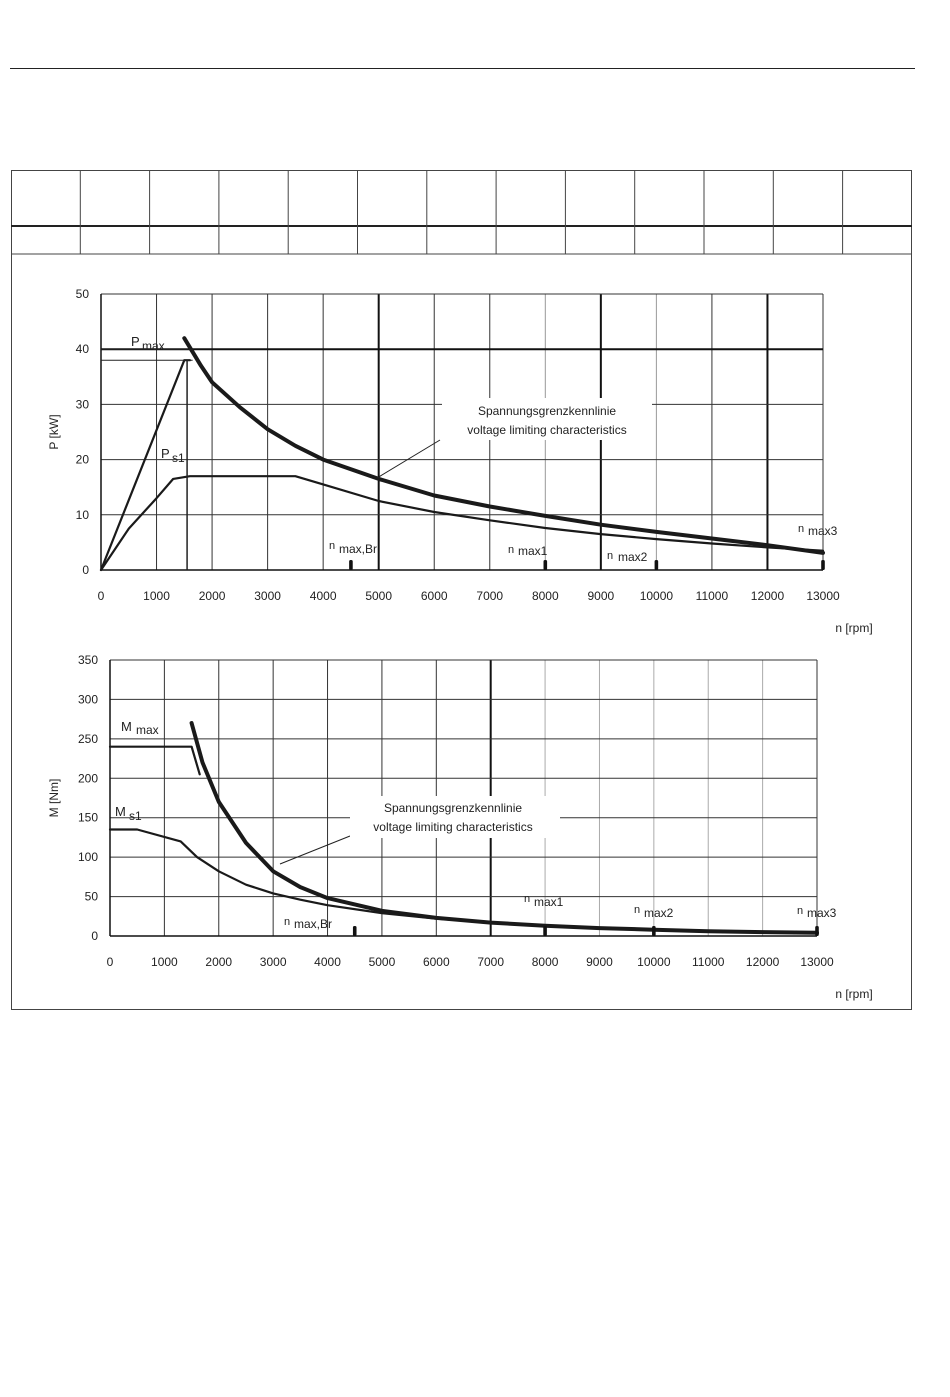  What do you see at coordinates (83, 460) in the screenshot?
I see `power-y-tick-label: 20` at bounding box center [83, 460].